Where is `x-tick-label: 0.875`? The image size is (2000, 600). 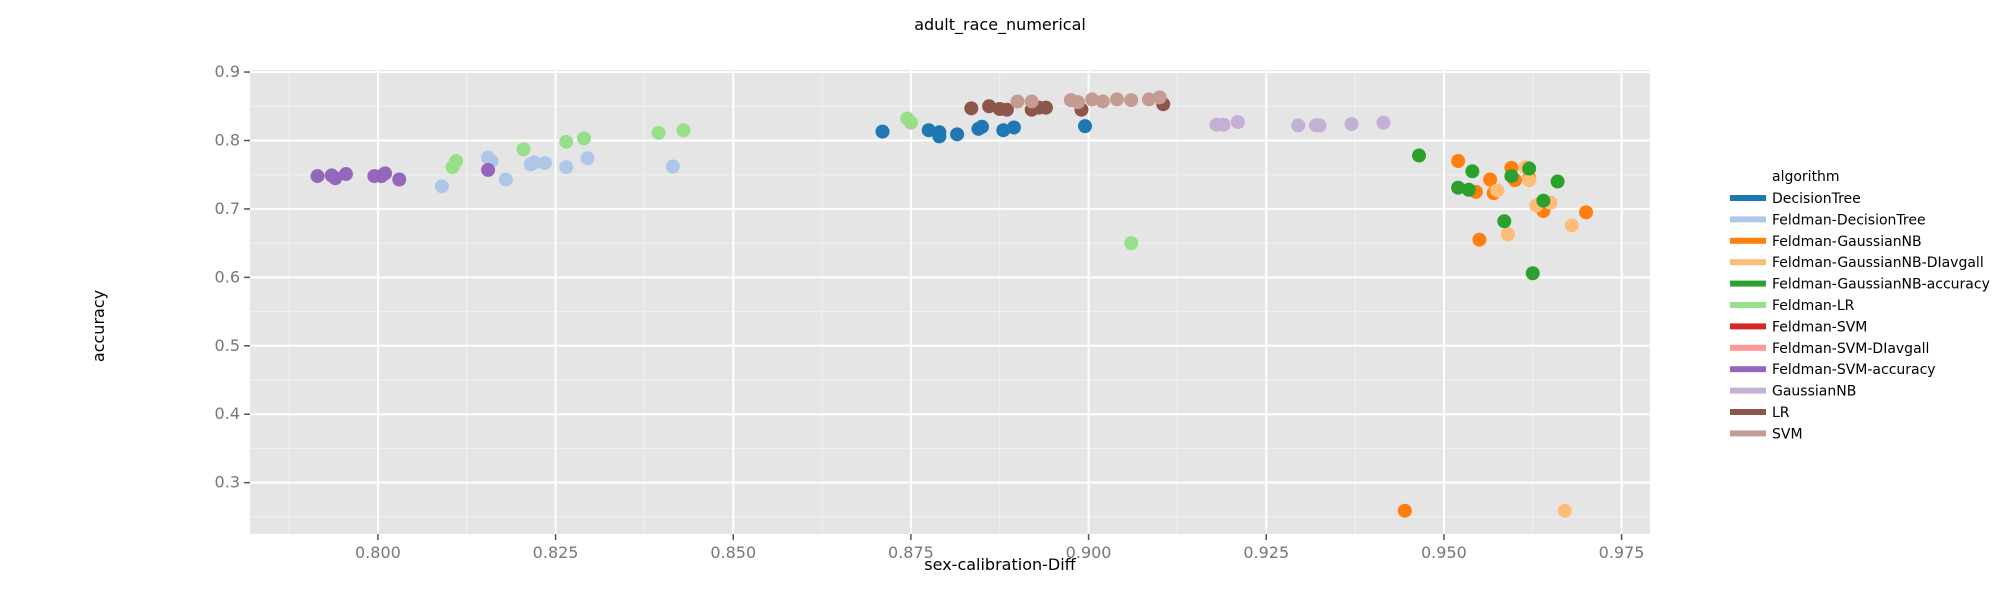 x-tick-label: 0.875 is located at coordinates (911, 552).